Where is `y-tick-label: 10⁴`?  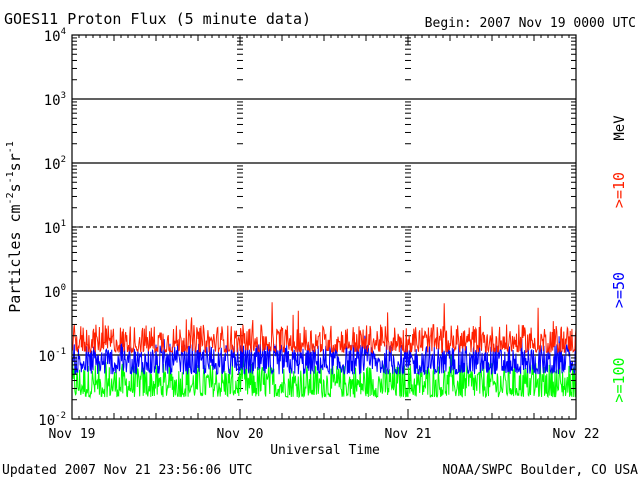 y-tick-label: 10⁴ is located at coordinates (55, 36).